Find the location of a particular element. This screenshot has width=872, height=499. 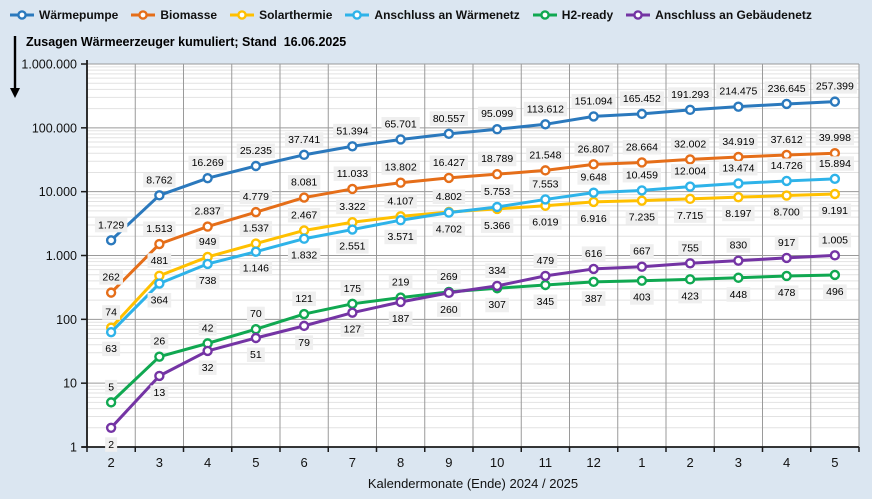

data-label: 262 is located at coordinates (111, 278).